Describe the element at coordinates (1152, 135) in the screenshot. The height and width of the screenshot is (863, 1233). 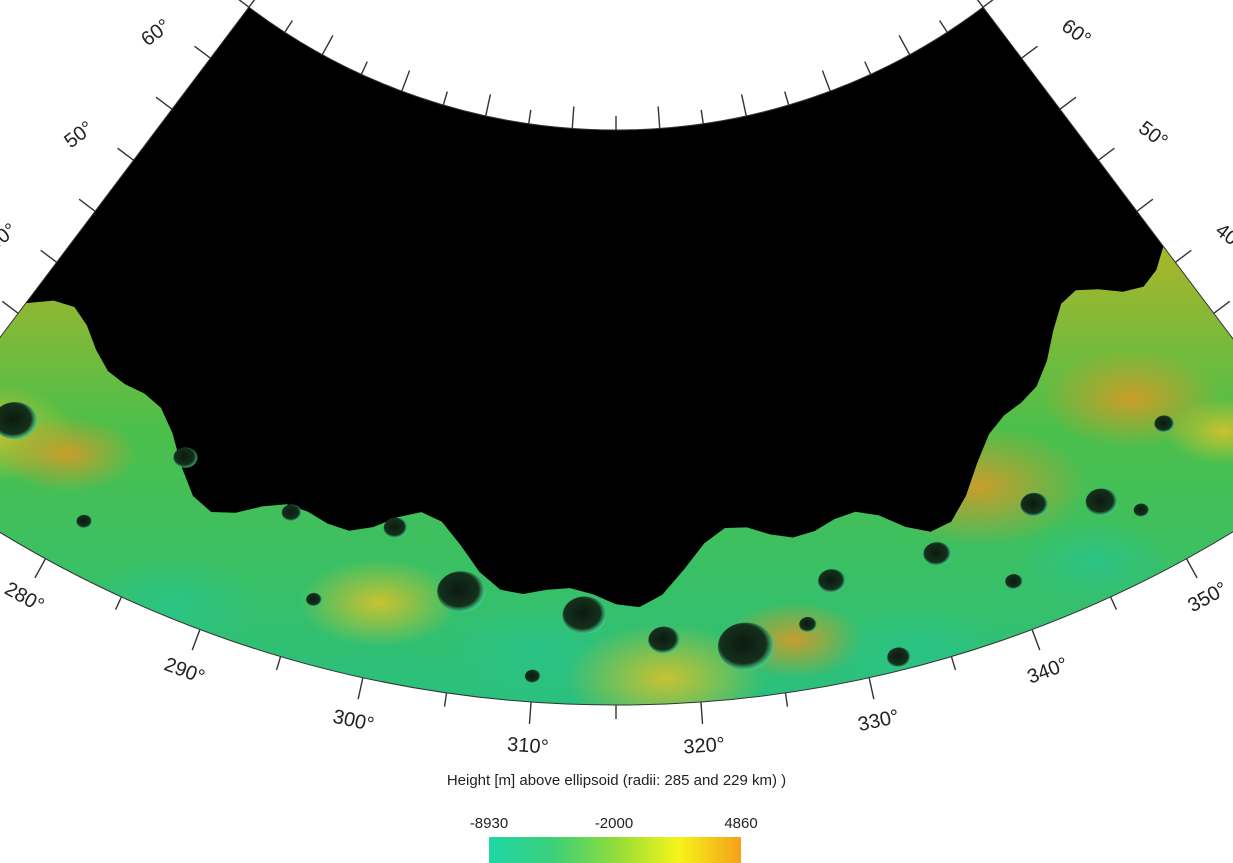
I see `lat-label-right: 50°` at that location.